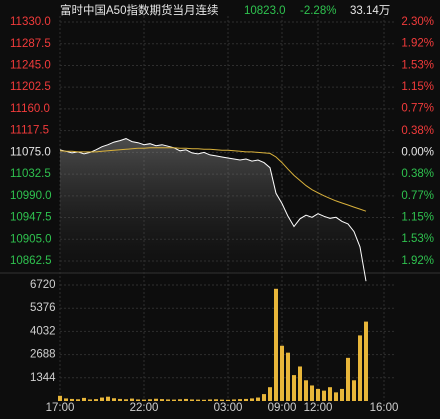 The image size is (440, 419). Describe the element at coordinates (30, 65) in the screenshot. I see `y-tick-label: 11245.0` at that location.